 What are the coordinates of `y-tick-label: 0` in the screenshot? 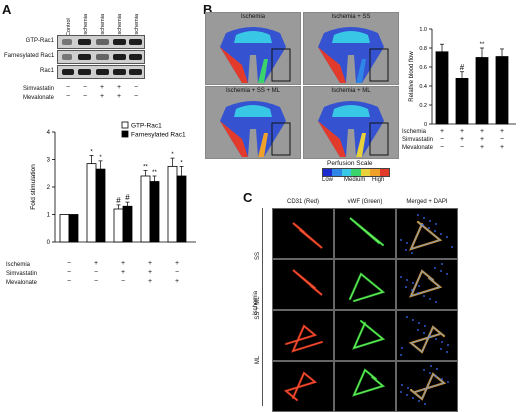 It's located at (425, 125).